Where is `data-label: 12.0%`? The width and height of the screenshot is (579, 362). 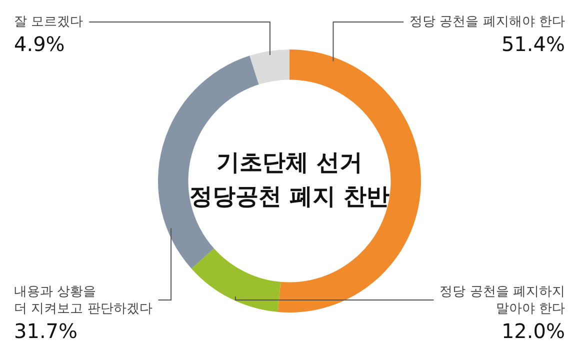
data-label: 12.0% is located at coordinates (533, 331).